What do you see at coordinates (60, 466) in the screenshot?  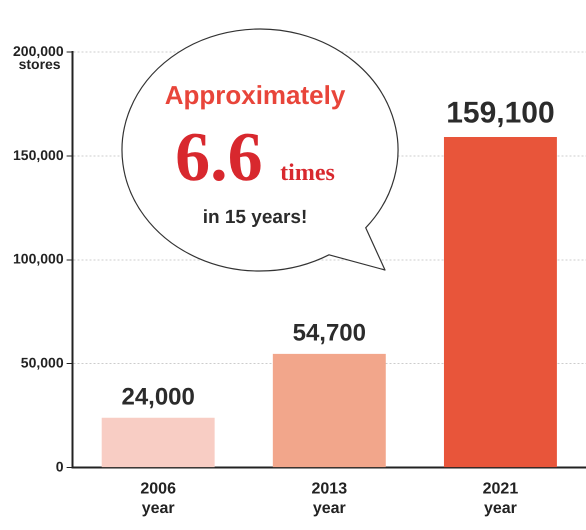 I see `y-tick-label: 0` at bounding box center [60, 466].